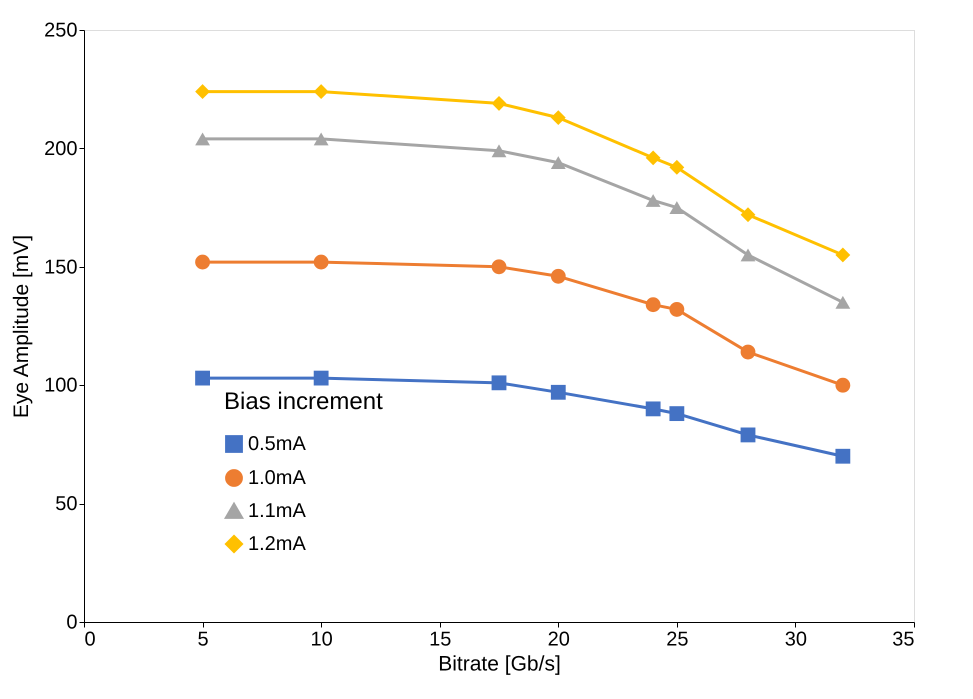  What do you see at coordinates (277, 444) in the screenshot?
I see `legend-label: 0.5mA` at bounding box center [277, 444].